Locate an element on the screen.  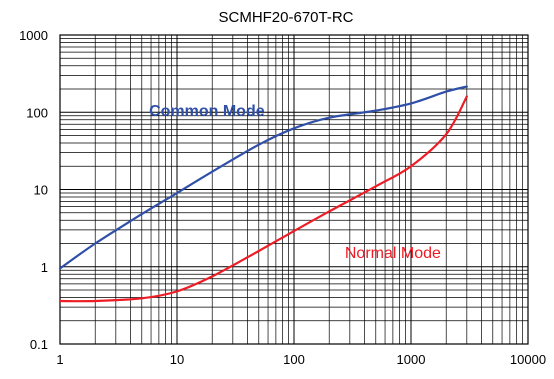
y-tick-label: 1 is located at coordinates (44, 267).